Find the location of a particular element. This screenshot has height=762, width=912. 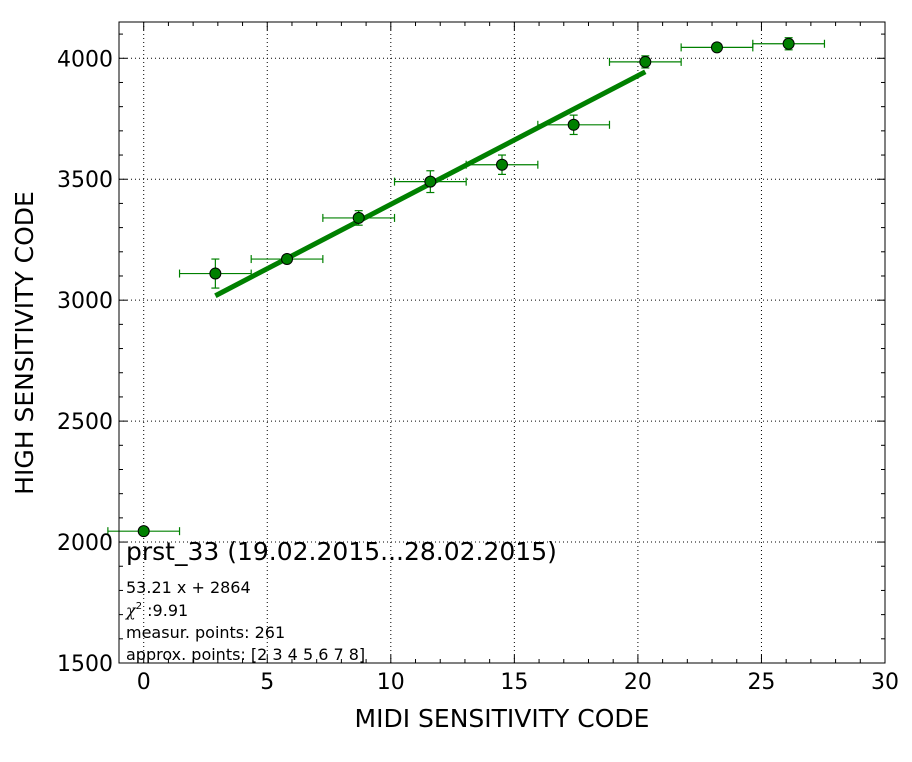

y-tick-label-1: 2000 is located at coordinates (85, 543).